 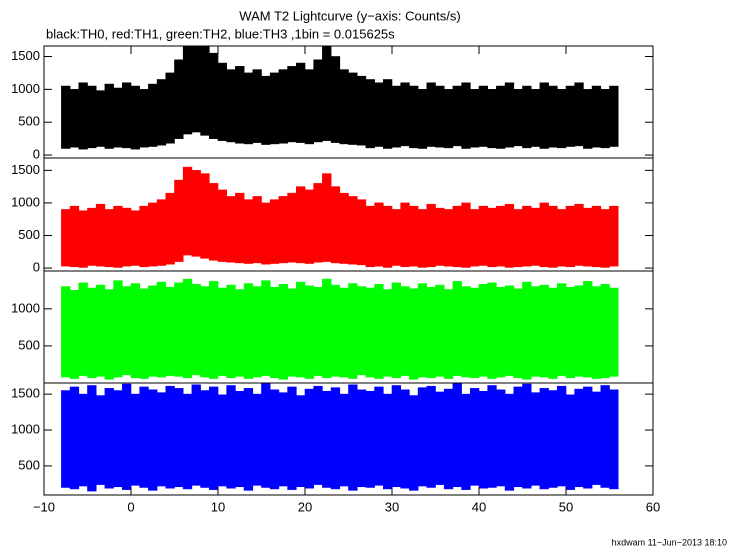 What do you see at coordinates (392, 506) in the screenshot?
I see `x-tick-label: 30` at bounding box center [392, 506].